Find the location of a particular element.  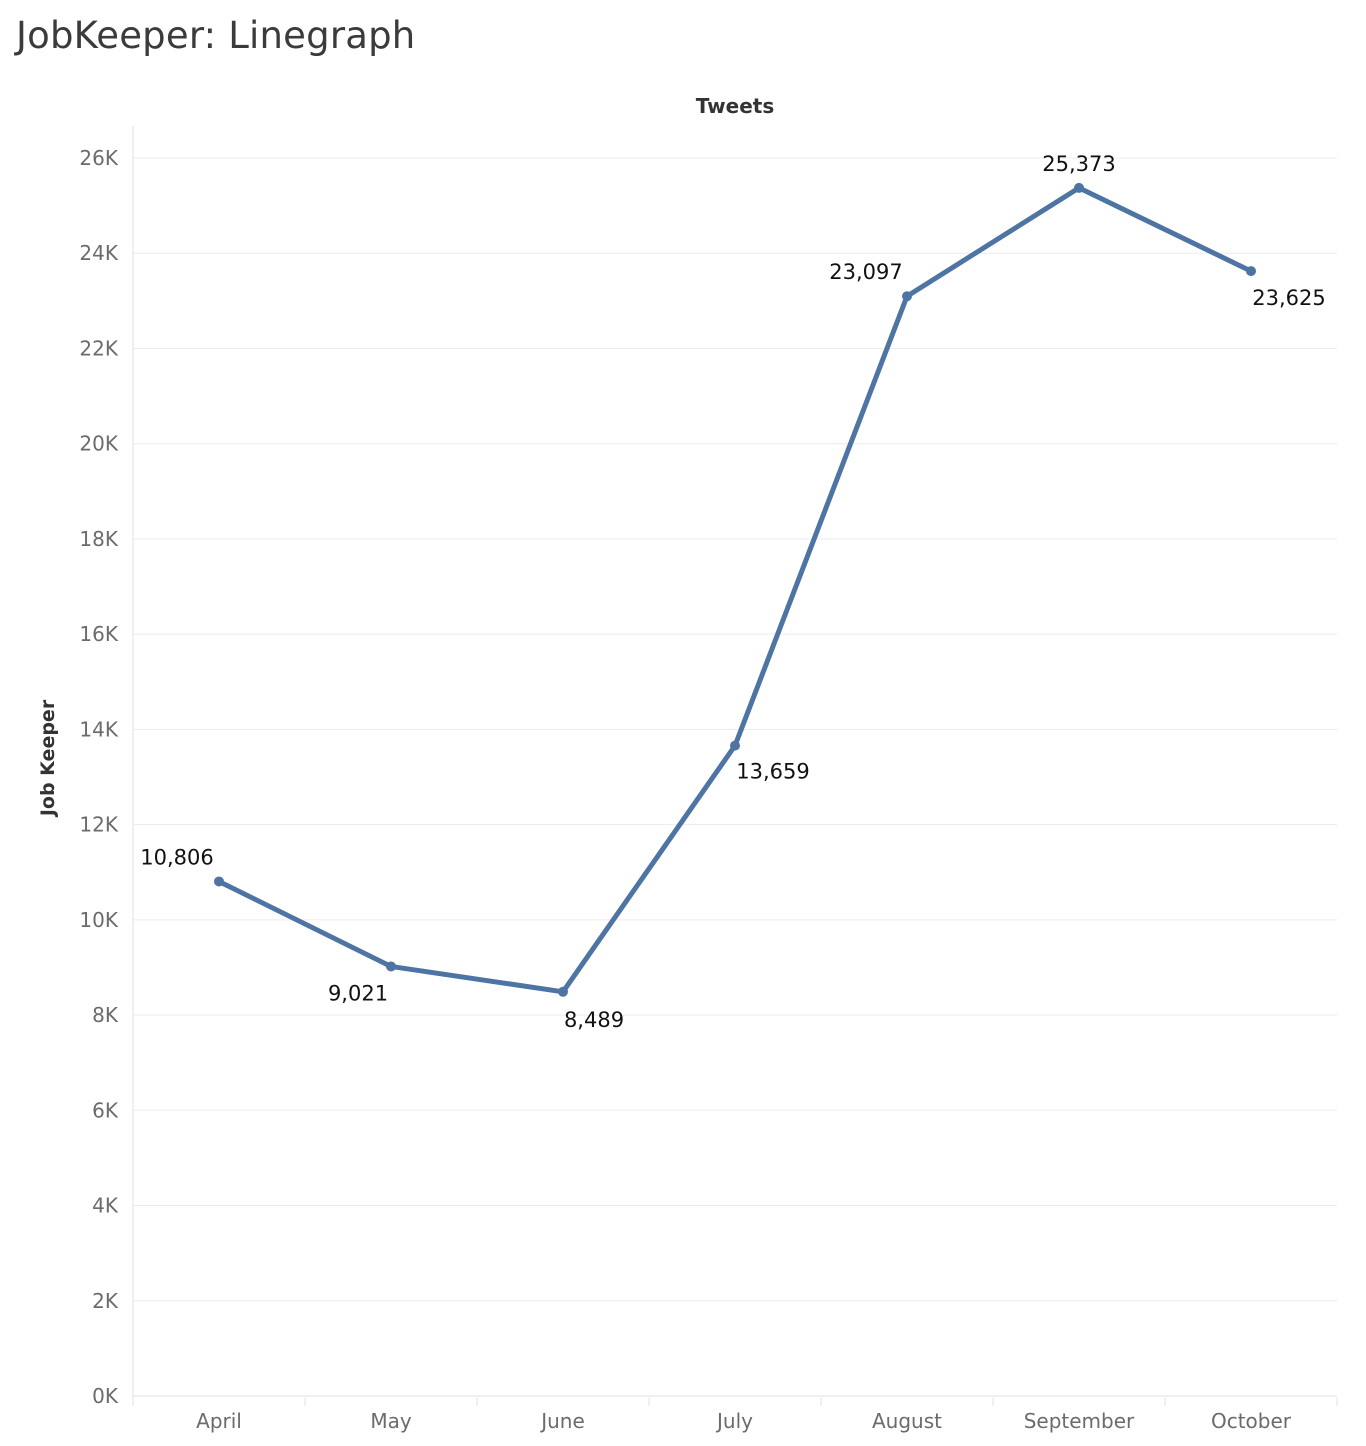

data-label: 9,021 is located at coordinates (358, 993).